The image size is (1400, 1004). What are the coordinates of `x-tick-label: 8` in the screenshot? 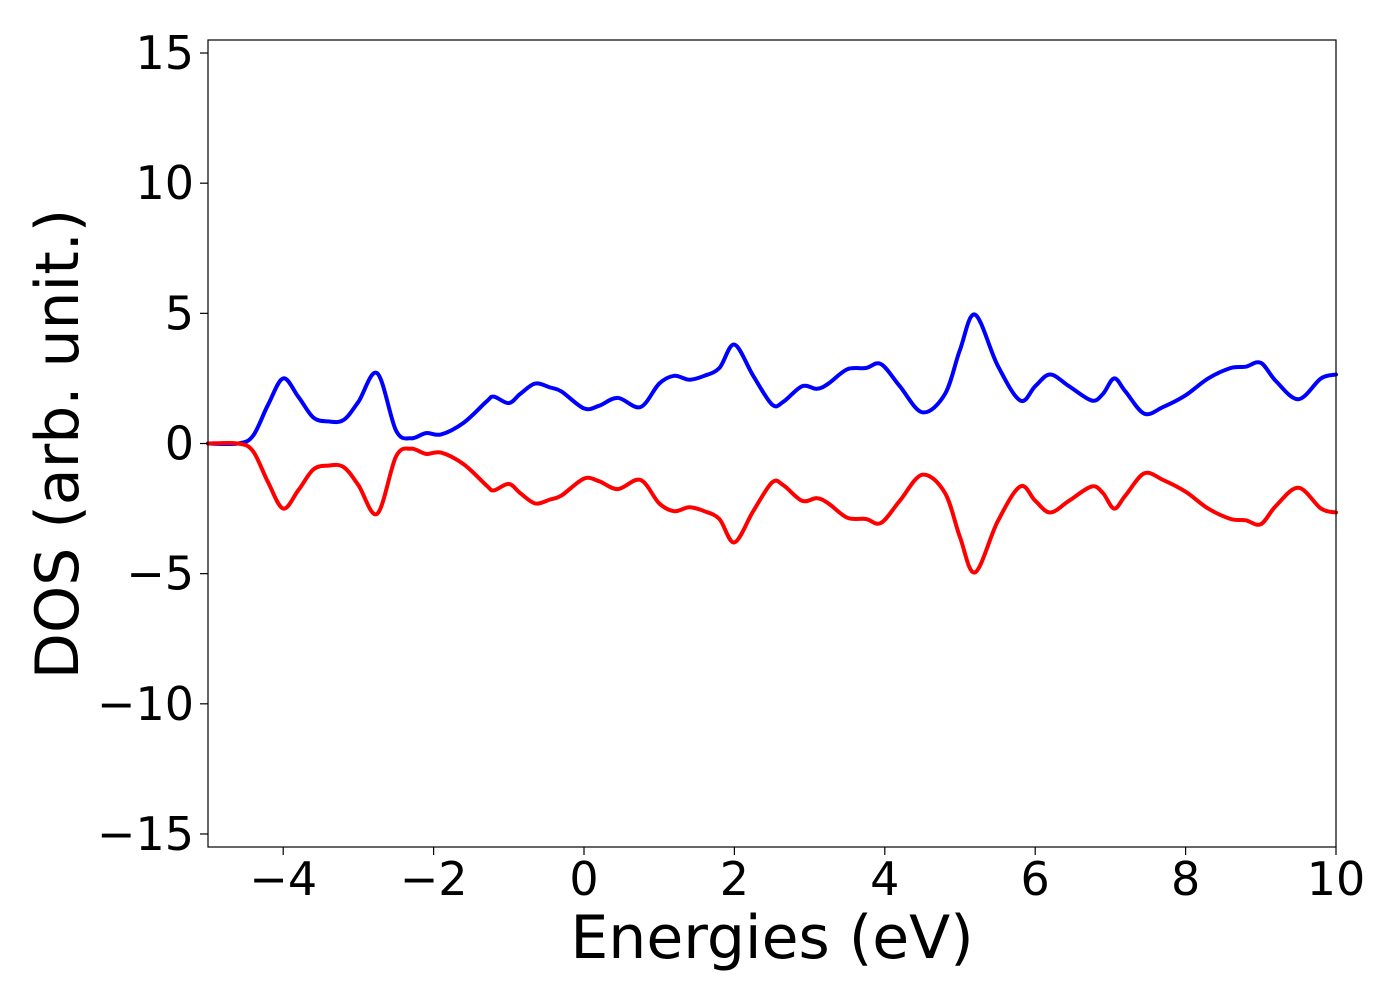 It's located at (1185, 879).